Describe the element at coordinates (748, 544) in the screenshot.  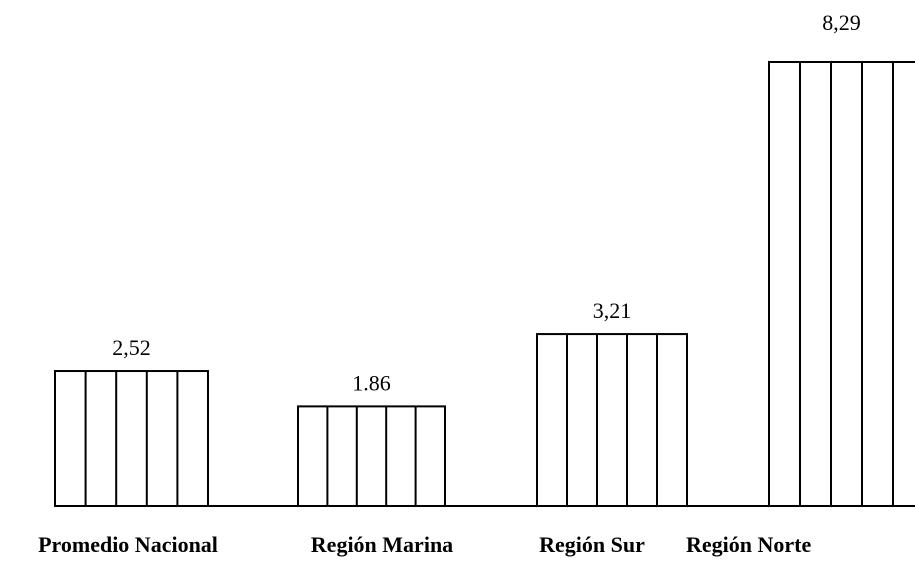
I see `category-label: Región Norte` at that location.